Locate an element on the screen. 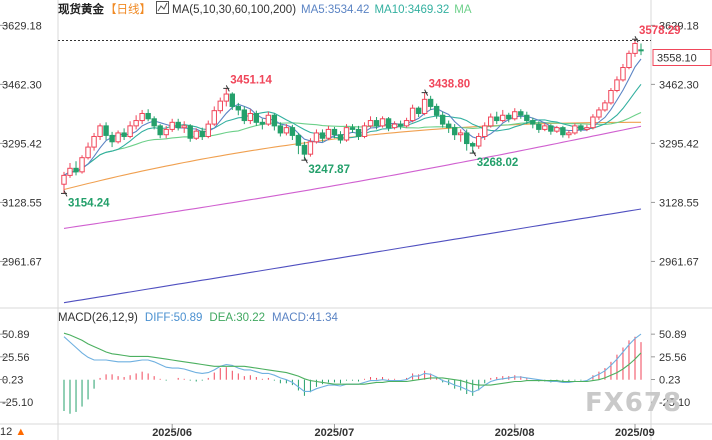  period-selector: 【日线】 is located at coordinates (128, 10).